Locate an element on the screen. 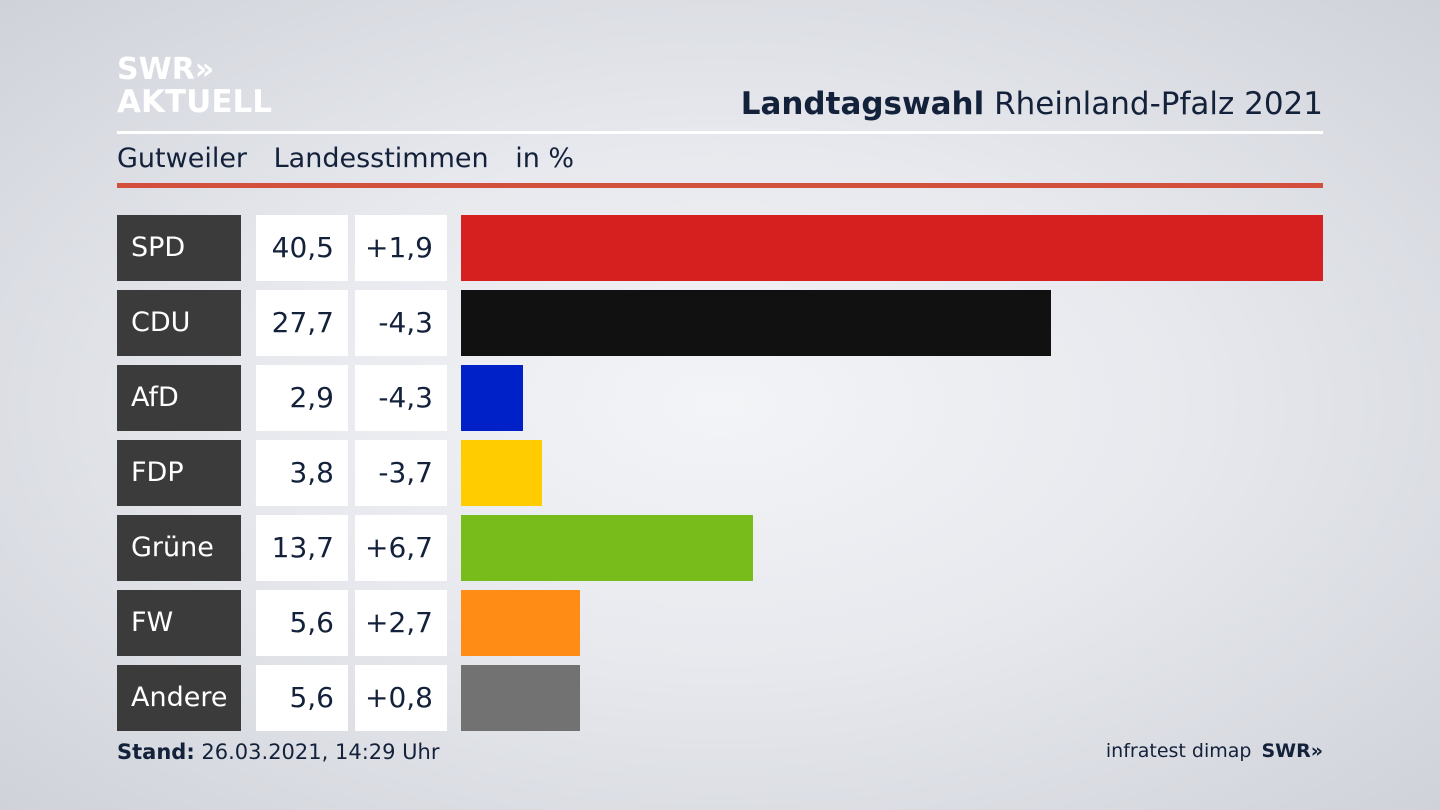  timestamp-label: Stand: is located at coordinates (156, 752).